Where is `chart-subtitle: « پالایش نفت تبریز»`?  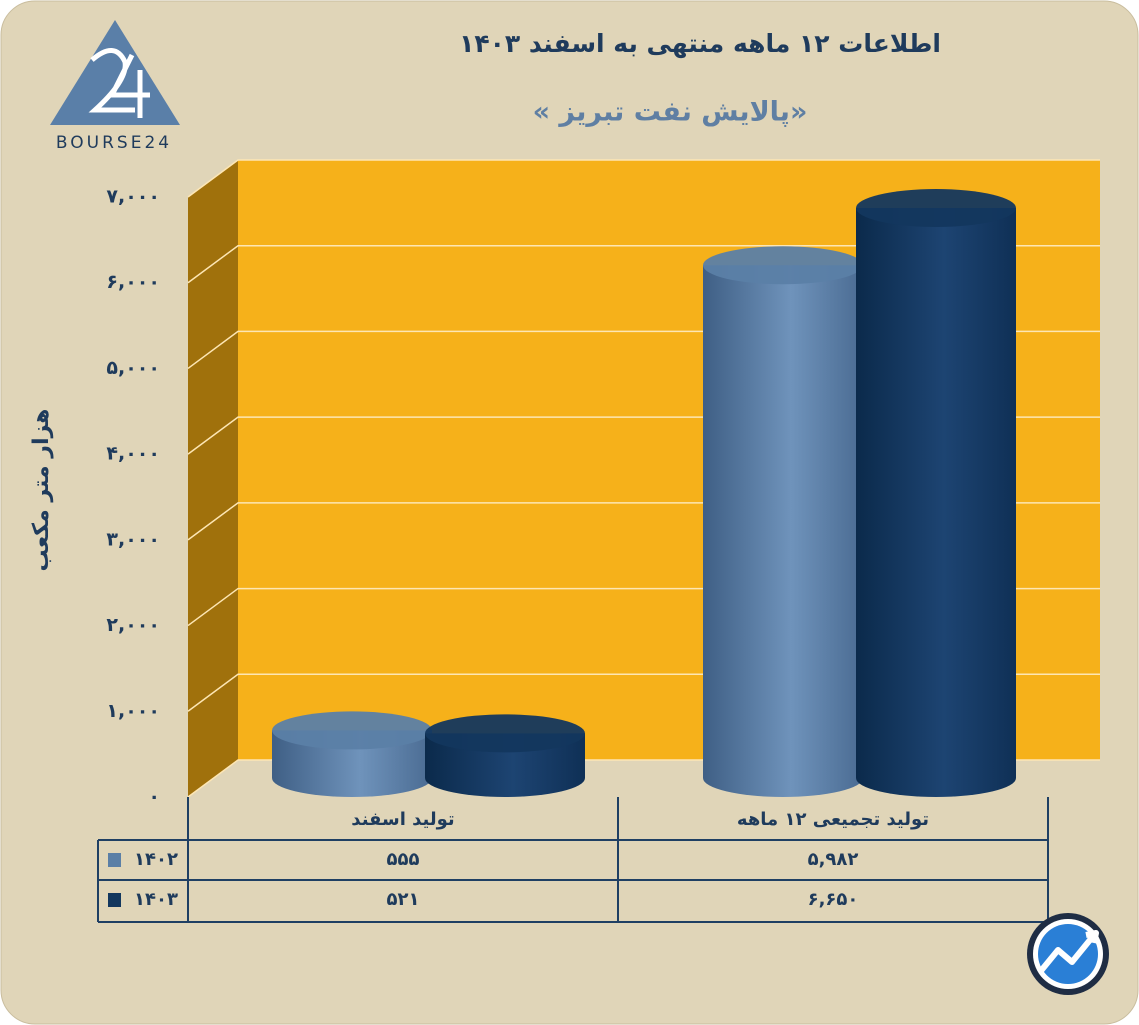
chart-subtitle: « پالایش نفت تبریز» is located at coordinates (670, 112).